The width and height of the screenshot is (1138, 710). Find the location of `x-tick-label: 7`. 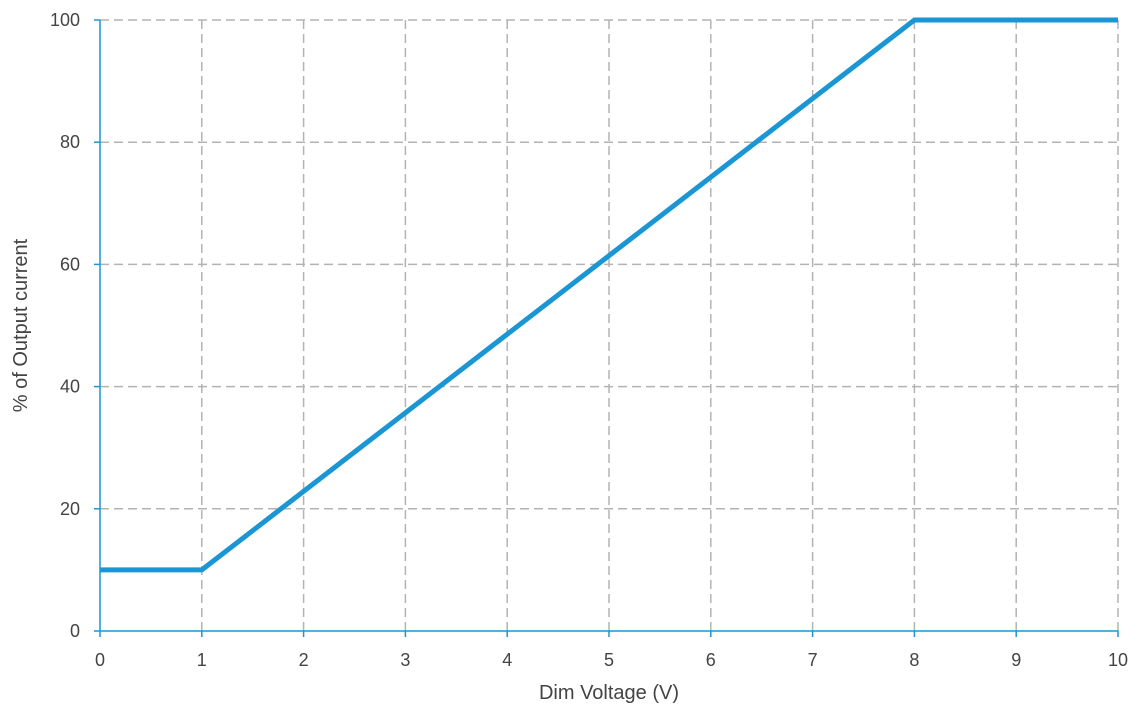

x-tick-label: 7 is located at coordinates (813, 660).